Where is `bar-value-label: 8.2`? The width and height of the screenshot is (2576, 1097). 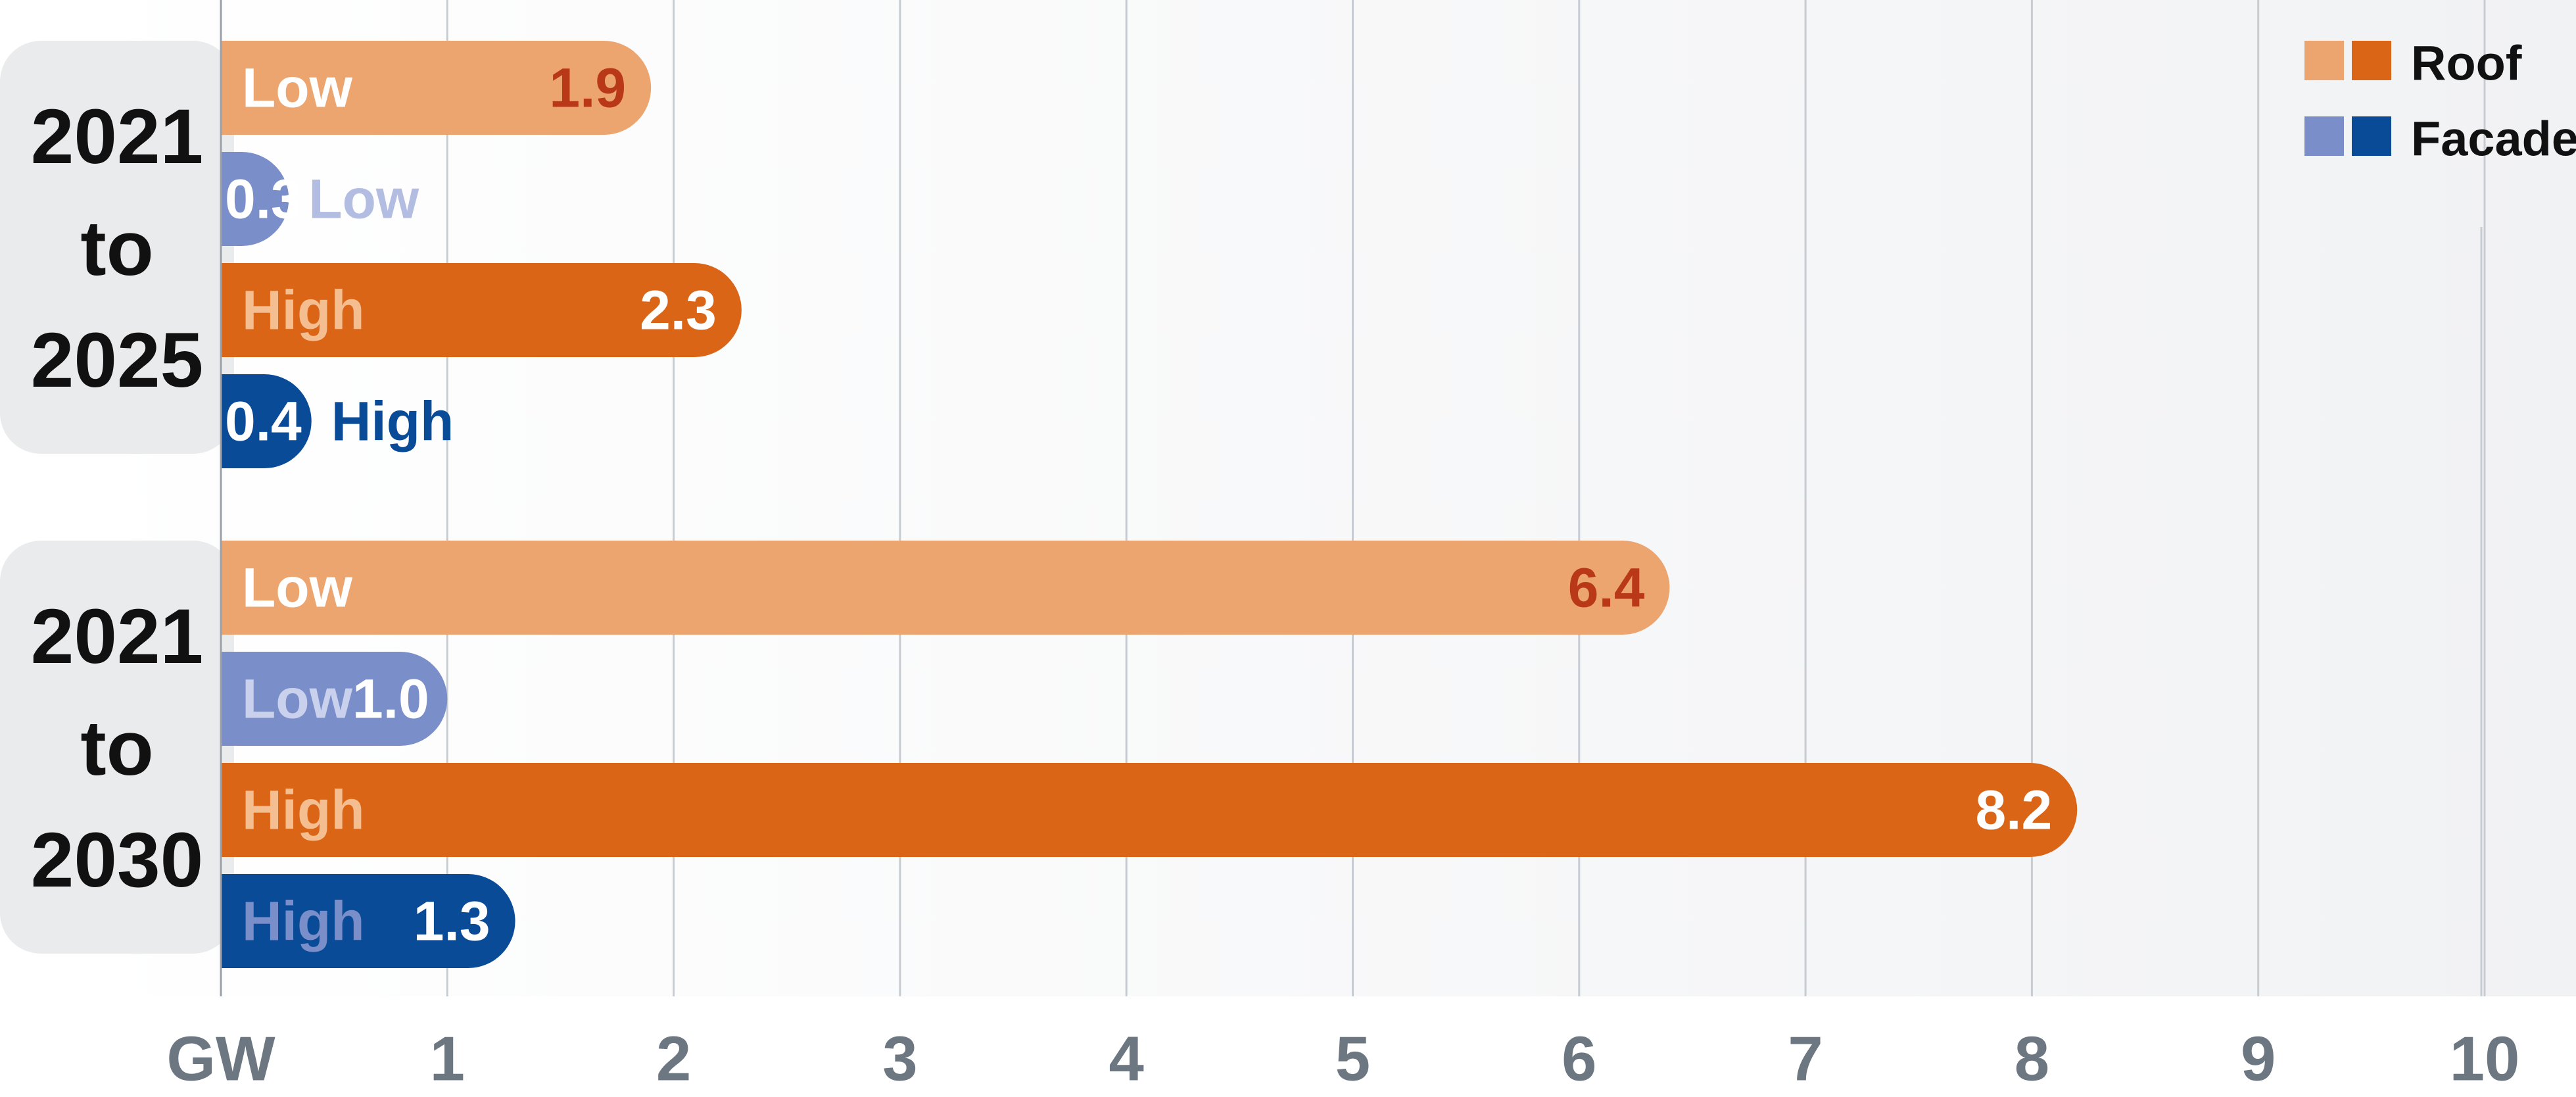 bar-value-label: 8.2 is located at coordinates (2014, 810).